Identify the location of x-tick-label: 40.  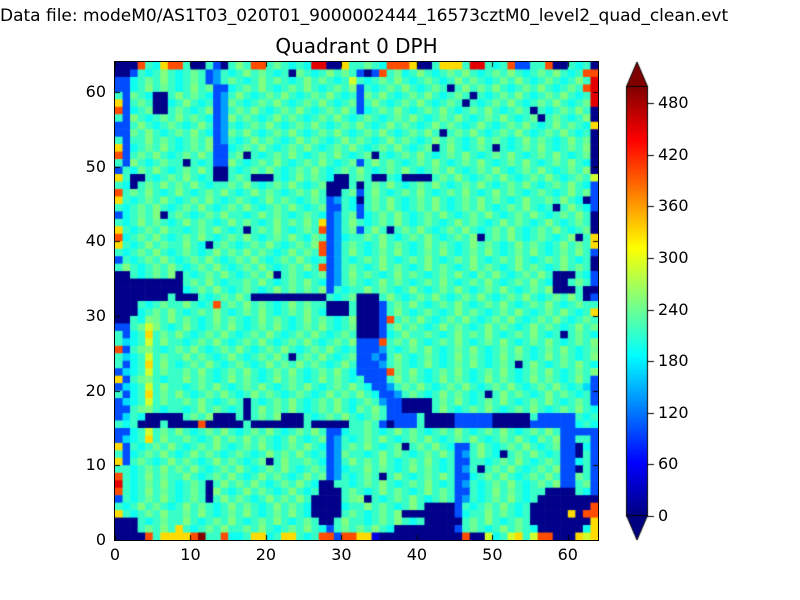
(417, 554).